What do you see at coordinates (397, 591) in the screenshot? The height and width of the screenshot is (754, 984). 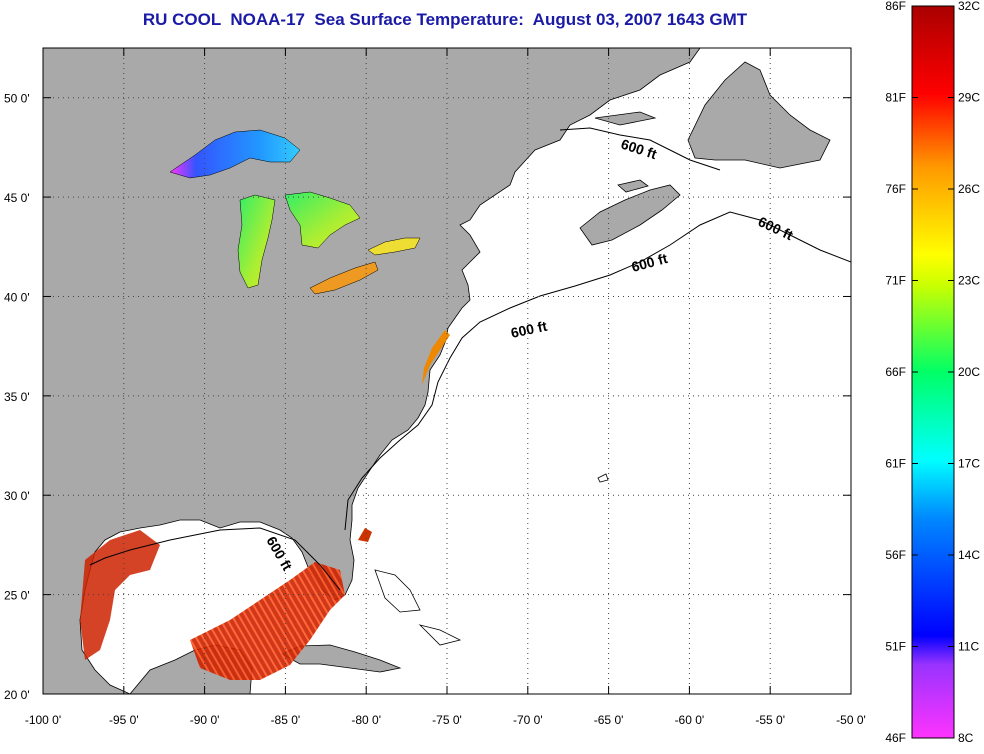 I see `bahamas-banks` at bounding box center [397, 591].